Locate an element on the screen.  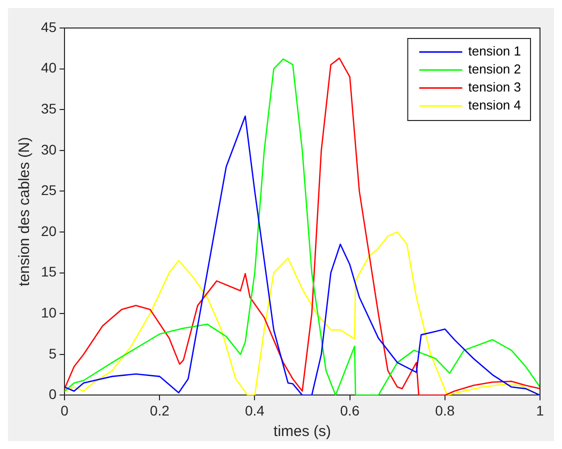
y-tick-label: 40 is located at coordinates (48, 68).